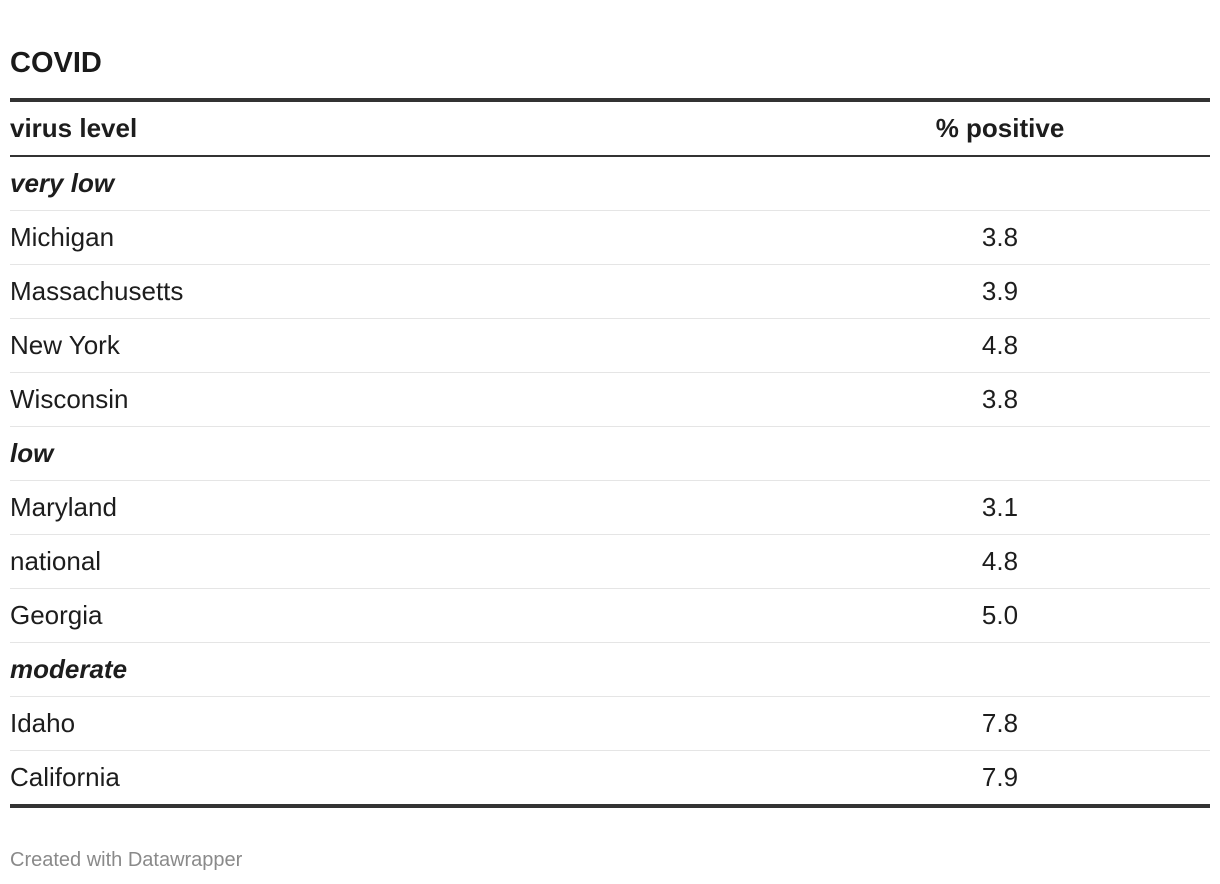  I want to click on footer-credit: Created with Datawrapper, so click(126, 860).